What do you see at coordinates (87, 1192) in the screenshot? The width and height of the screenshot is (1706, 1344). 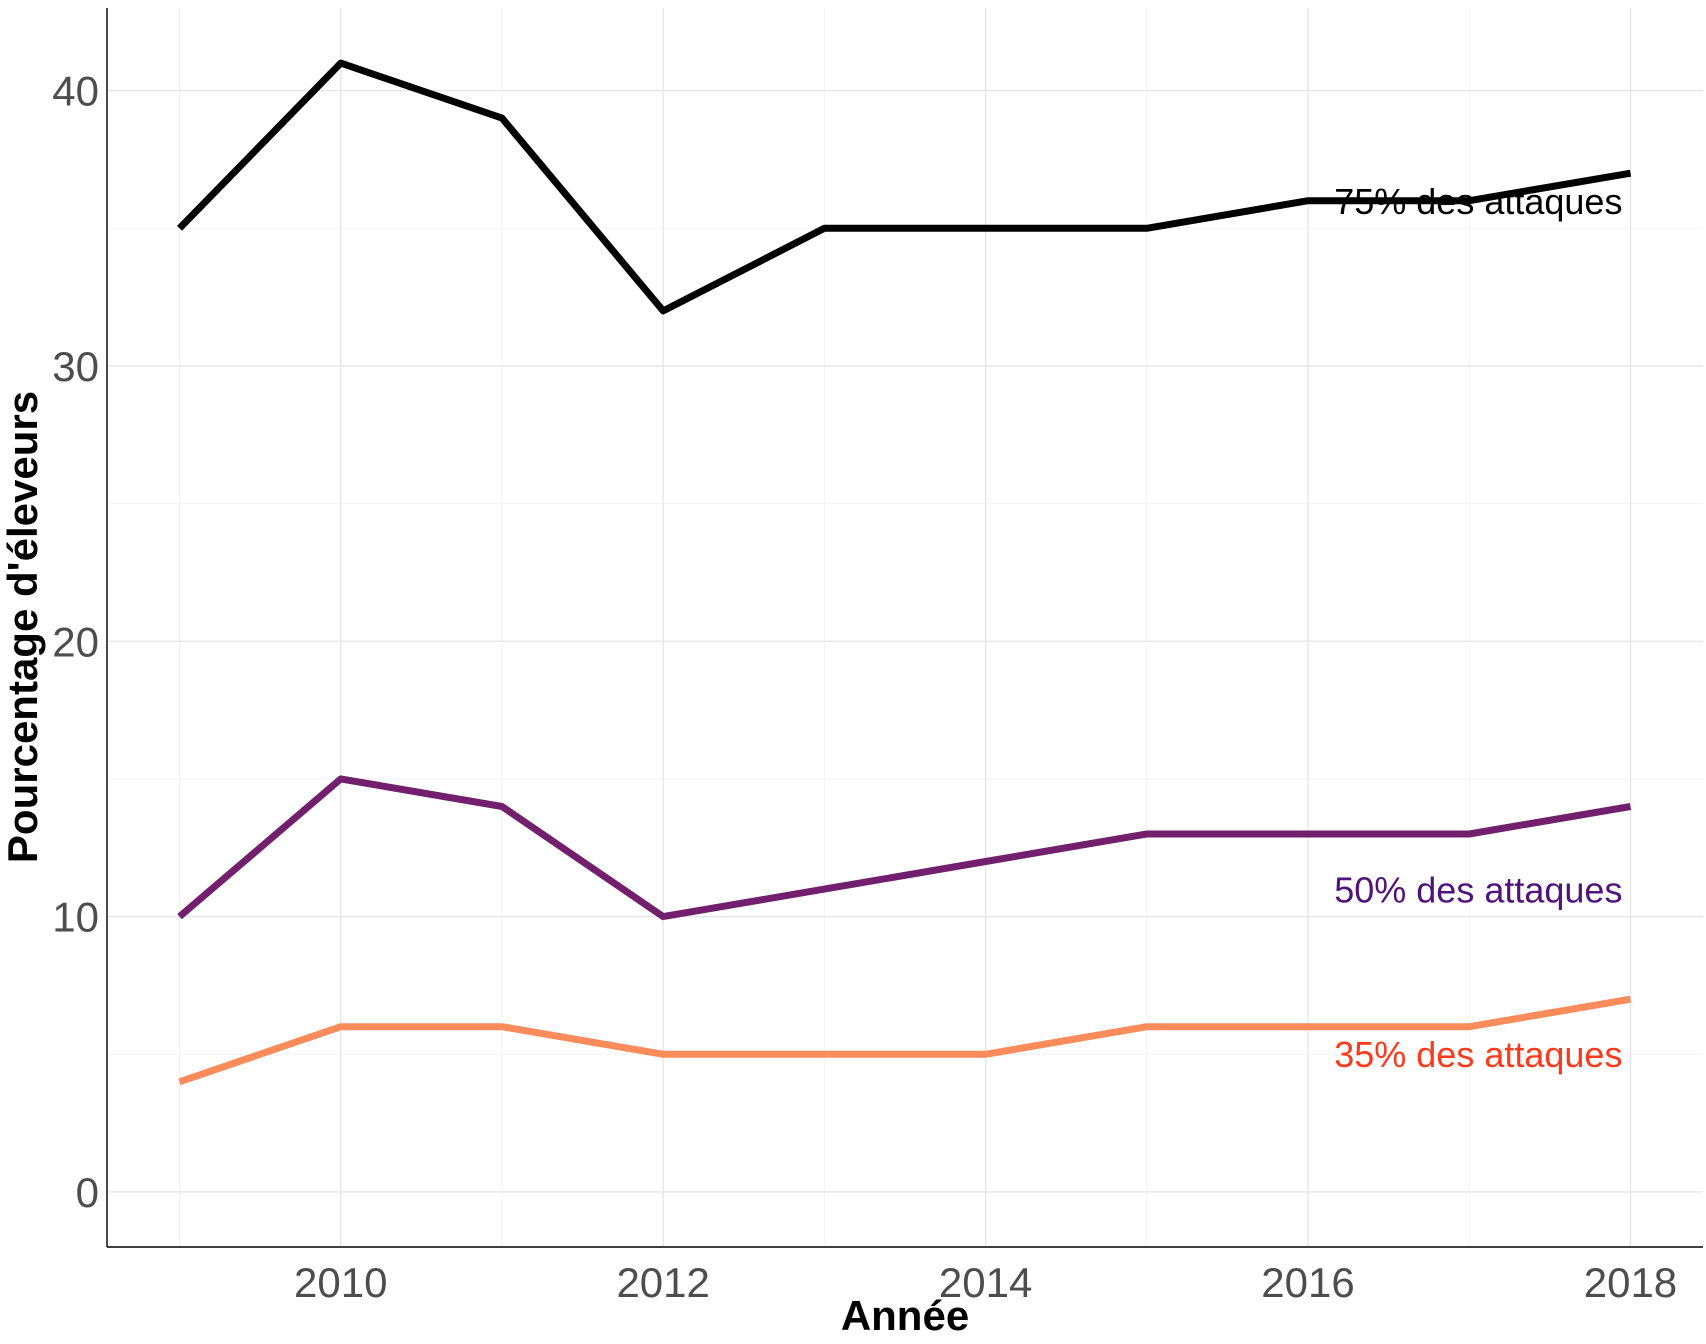 I see `y-tick-label: 0` at bounding box center [87, 1192].